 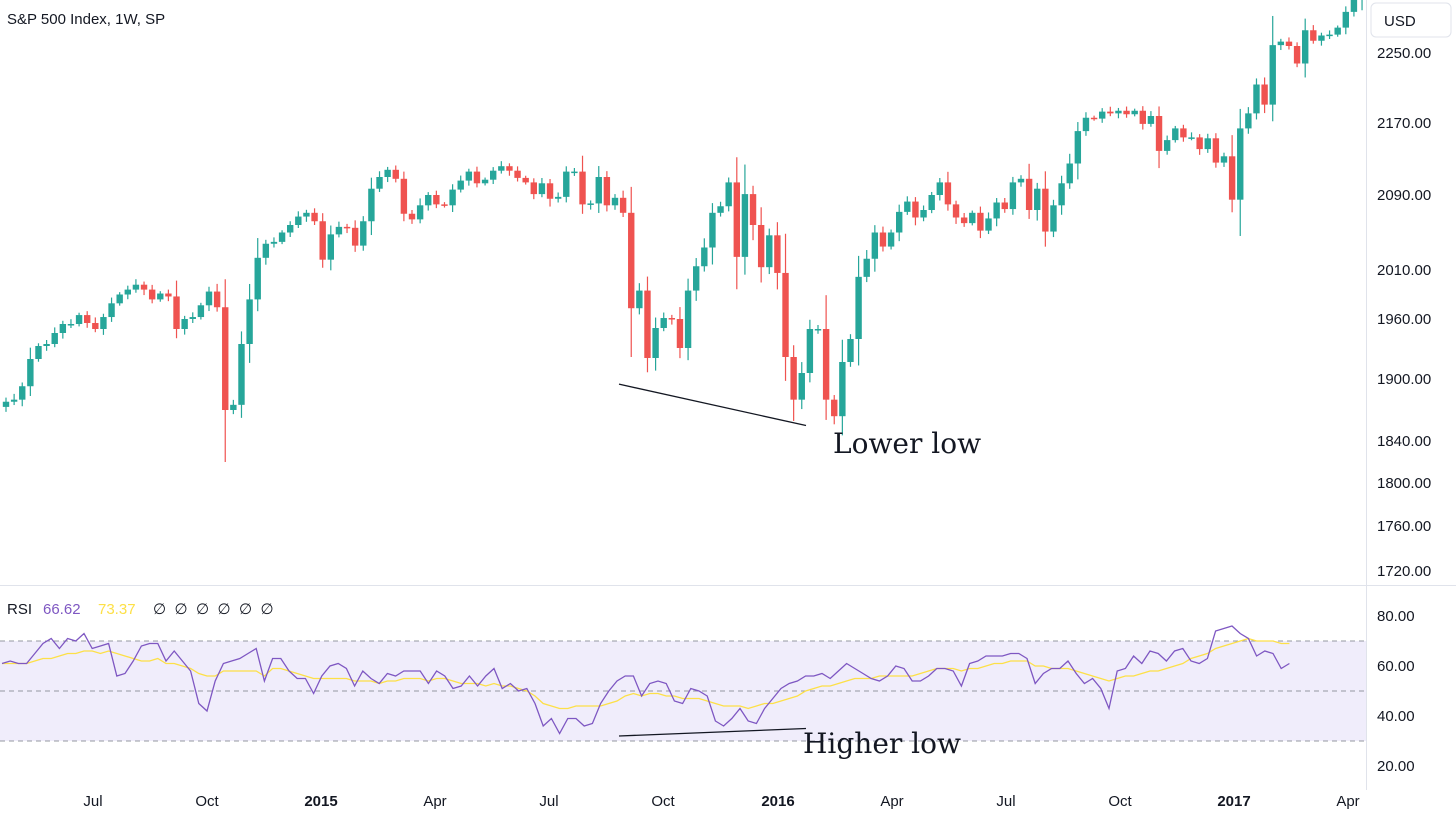 What do you see at coordinates (1411, 20) in the screenshot?
I see `currency-button` at bounding box center [1411, 20].